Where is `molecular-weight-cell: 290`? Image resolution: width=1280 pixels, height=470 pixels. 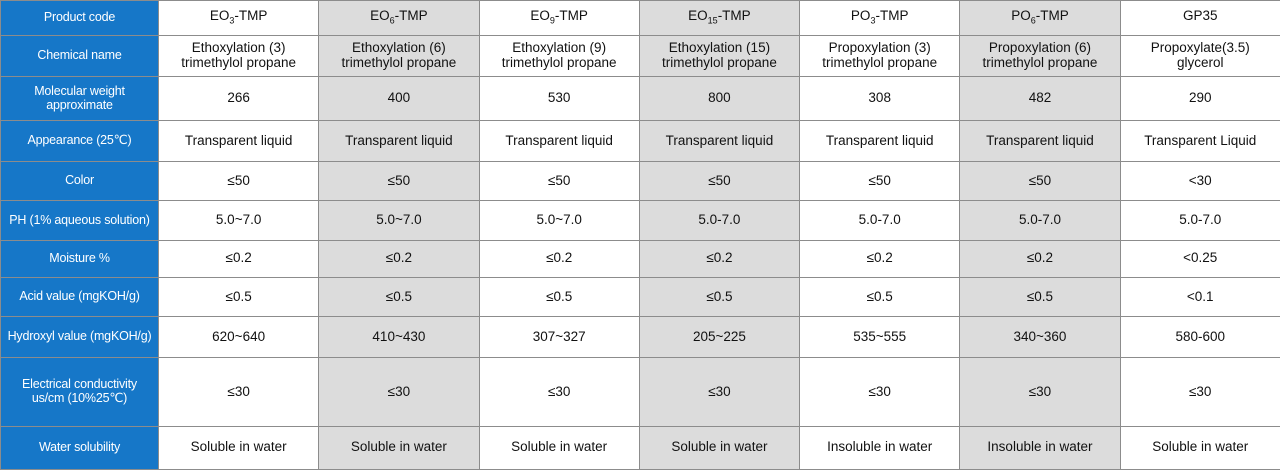 molecular-weight-cell: 290 is located at coordinates (1199, 98).